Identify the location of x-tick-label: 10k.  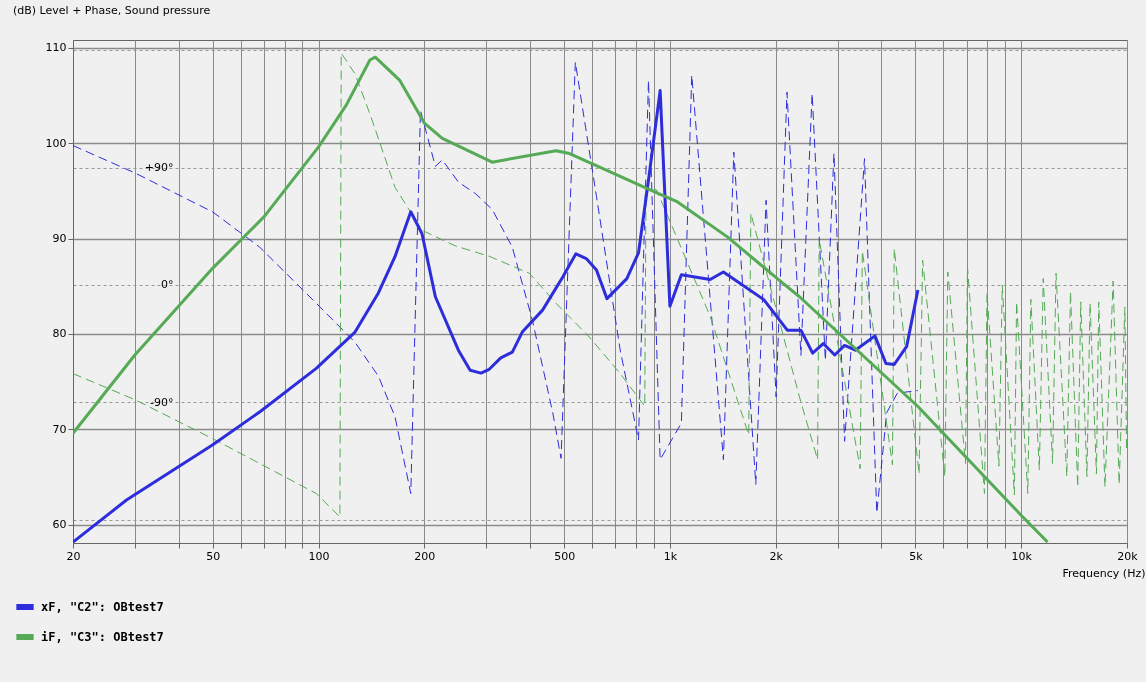
(1022, 556).